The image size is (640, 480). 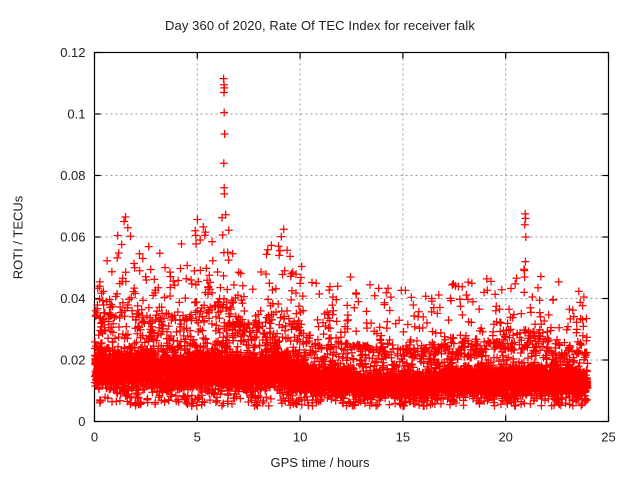 What do you see at coordinates (72, 298) in the screenshot?
I see `svg-text: 0.04` at bounding box center [72, 298].